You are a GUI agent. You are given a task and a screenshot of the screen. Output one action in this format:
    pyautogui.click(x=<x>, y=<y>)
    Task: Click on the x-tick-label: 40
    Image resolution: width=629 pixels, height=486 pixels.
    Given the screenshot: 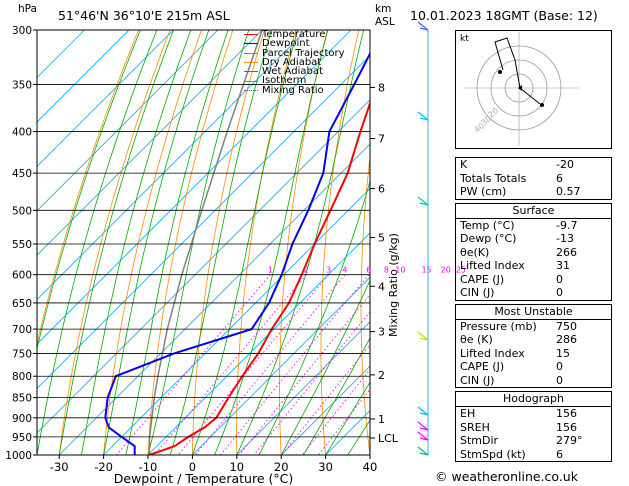 What is the action you would take?
    pyautogui.click(x=370, y=467)
    